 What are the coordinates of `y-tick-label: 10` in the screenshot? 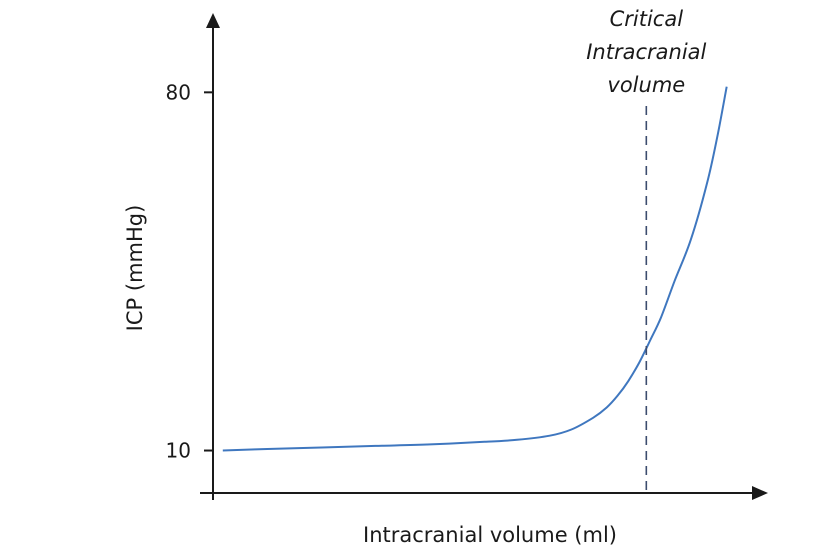 It's located at (178, 451).